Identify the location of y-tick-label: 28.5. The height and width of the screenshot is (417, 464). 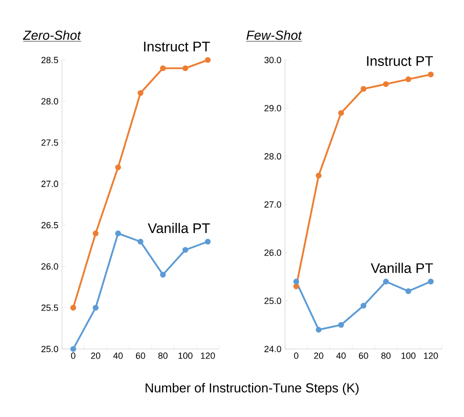
(49, 60).